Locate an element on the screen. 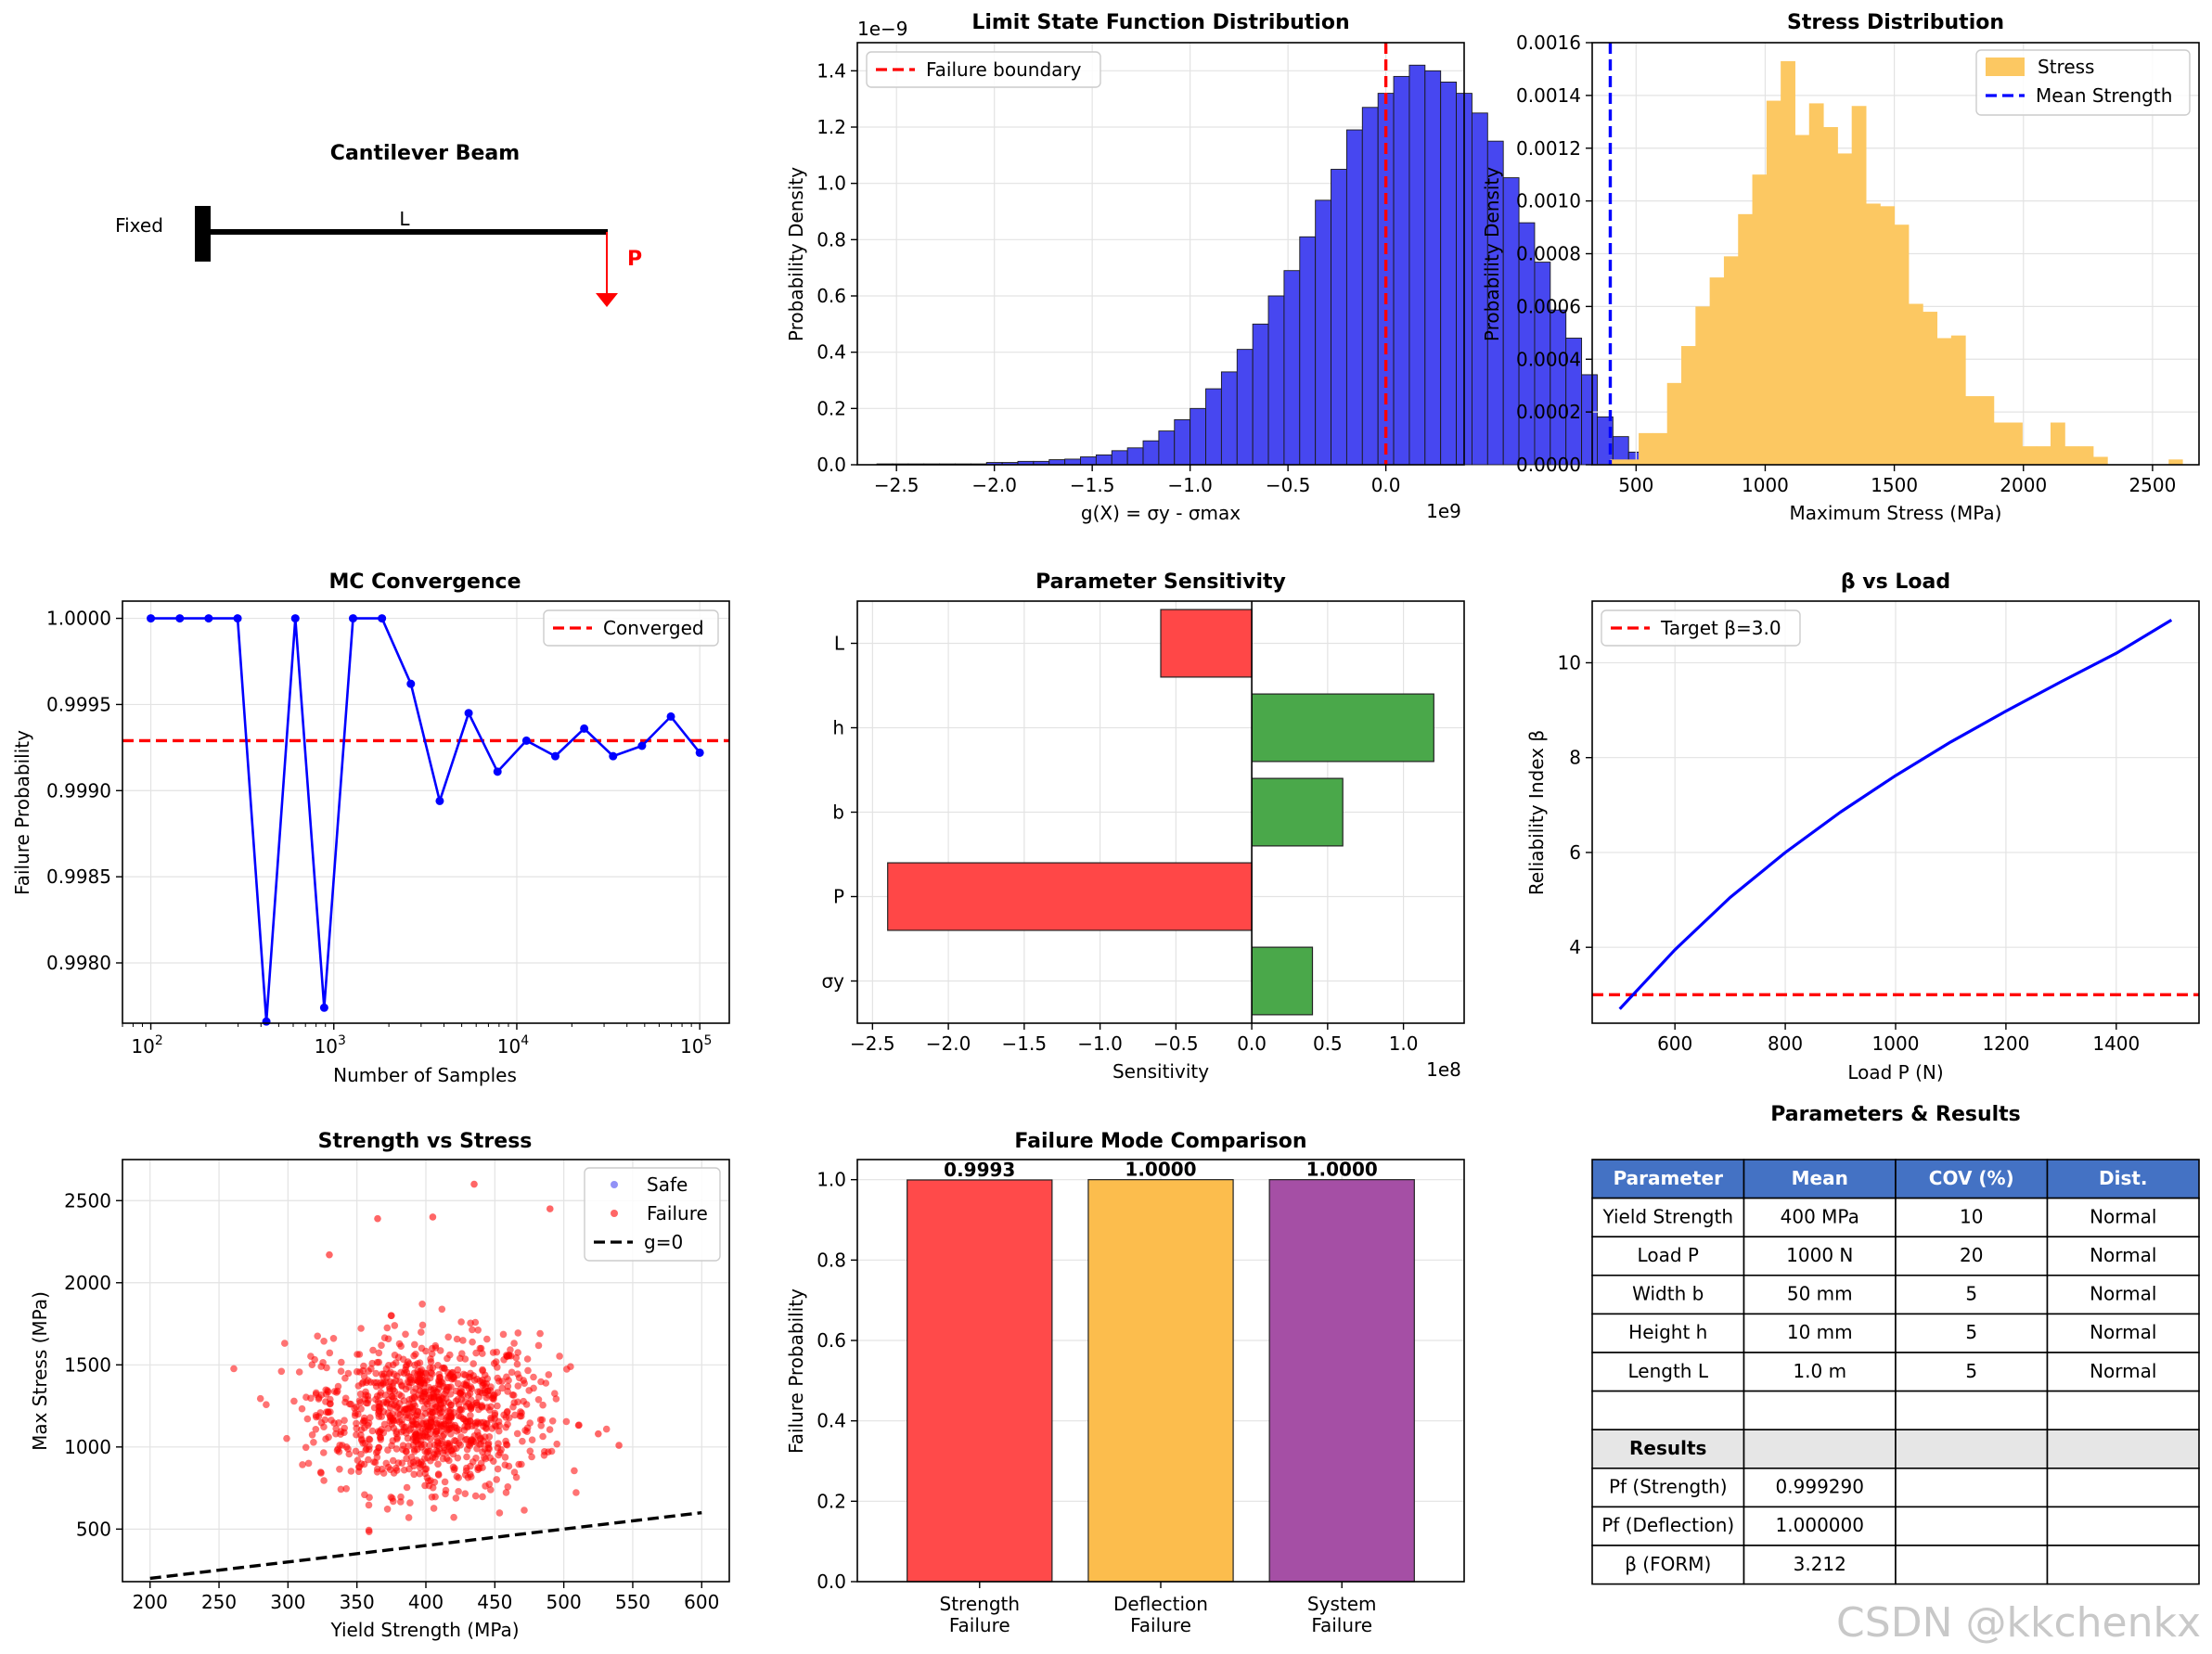 Image resolution: width=2212 pixels, height=1654 pixels. limit-state-frame is located at coordinates (1160, 254).